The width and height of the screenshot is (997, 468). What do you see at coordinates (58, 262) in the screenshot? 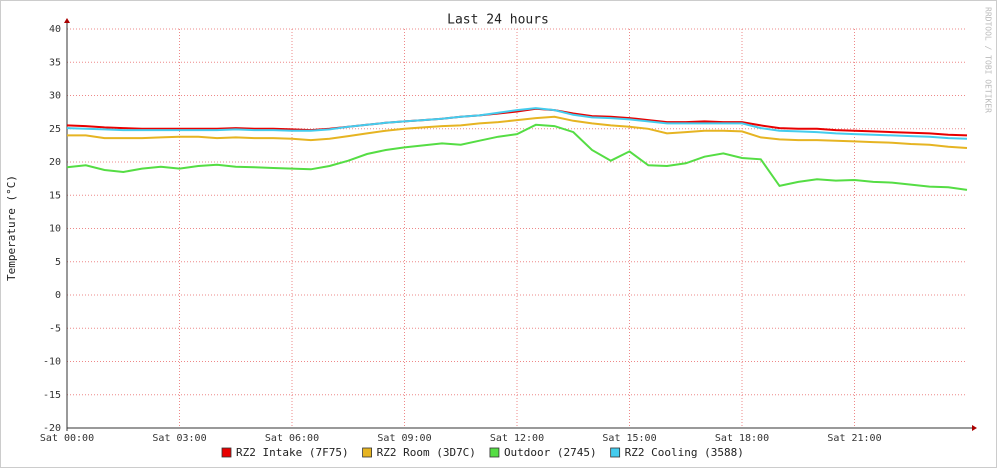
I see `y-tick-label: 5` at bounding box center [58, 262].